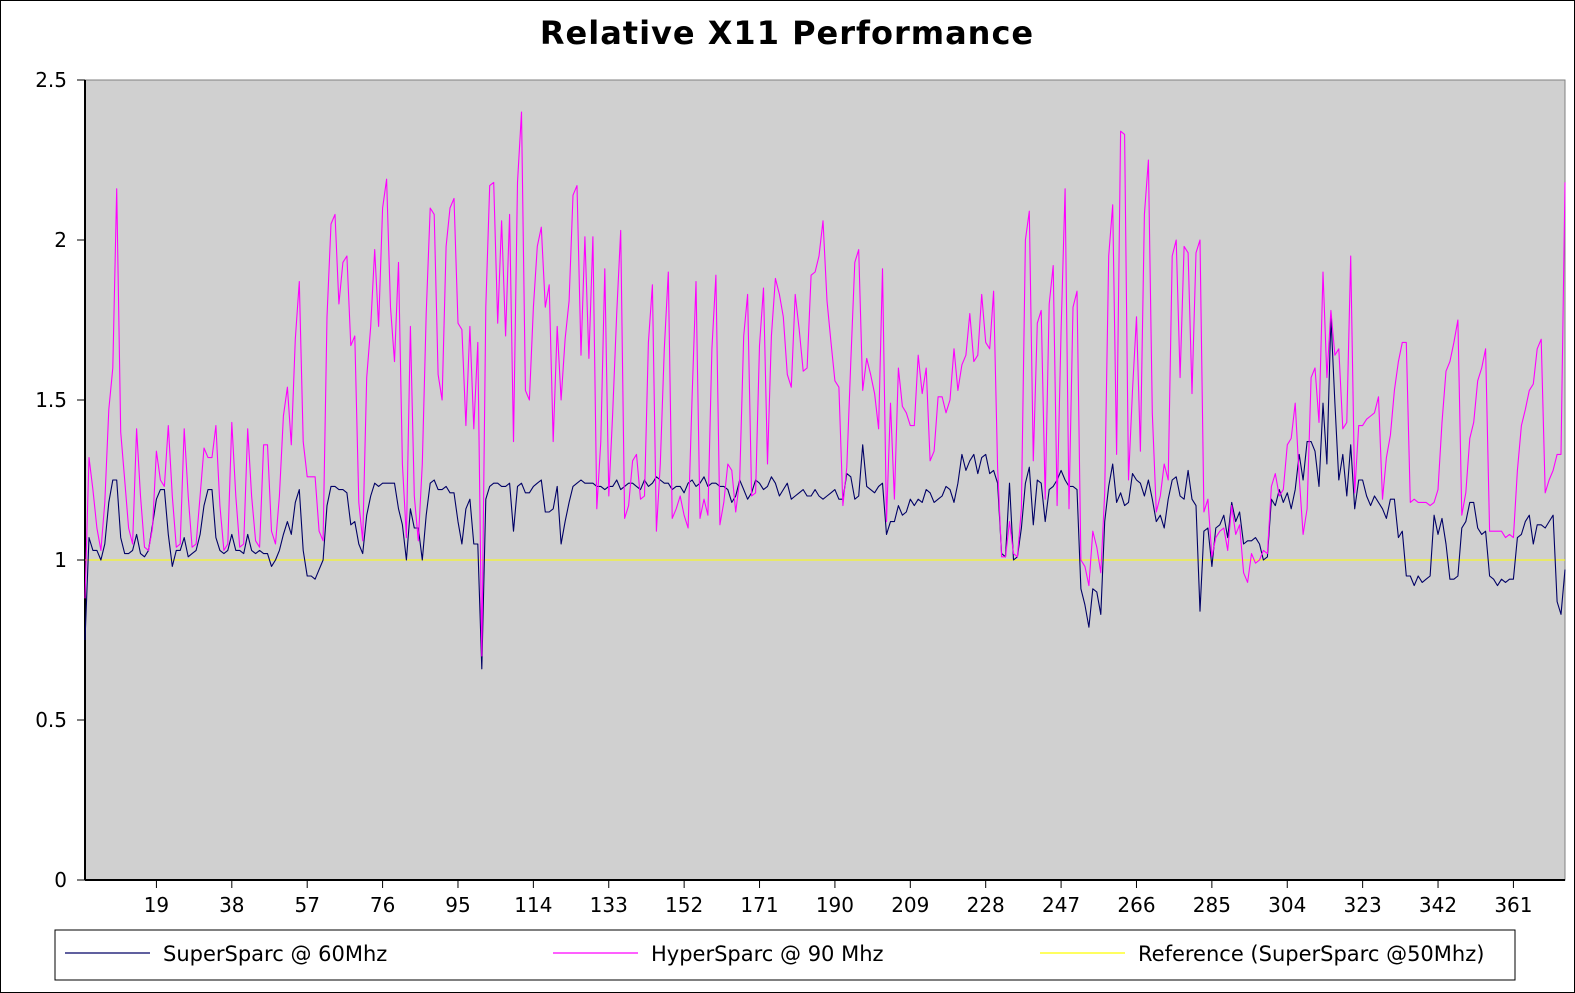 The height and width of the screenshot is (993, 1575). I want to click on y-tick-label: 2, so click(60, 240).